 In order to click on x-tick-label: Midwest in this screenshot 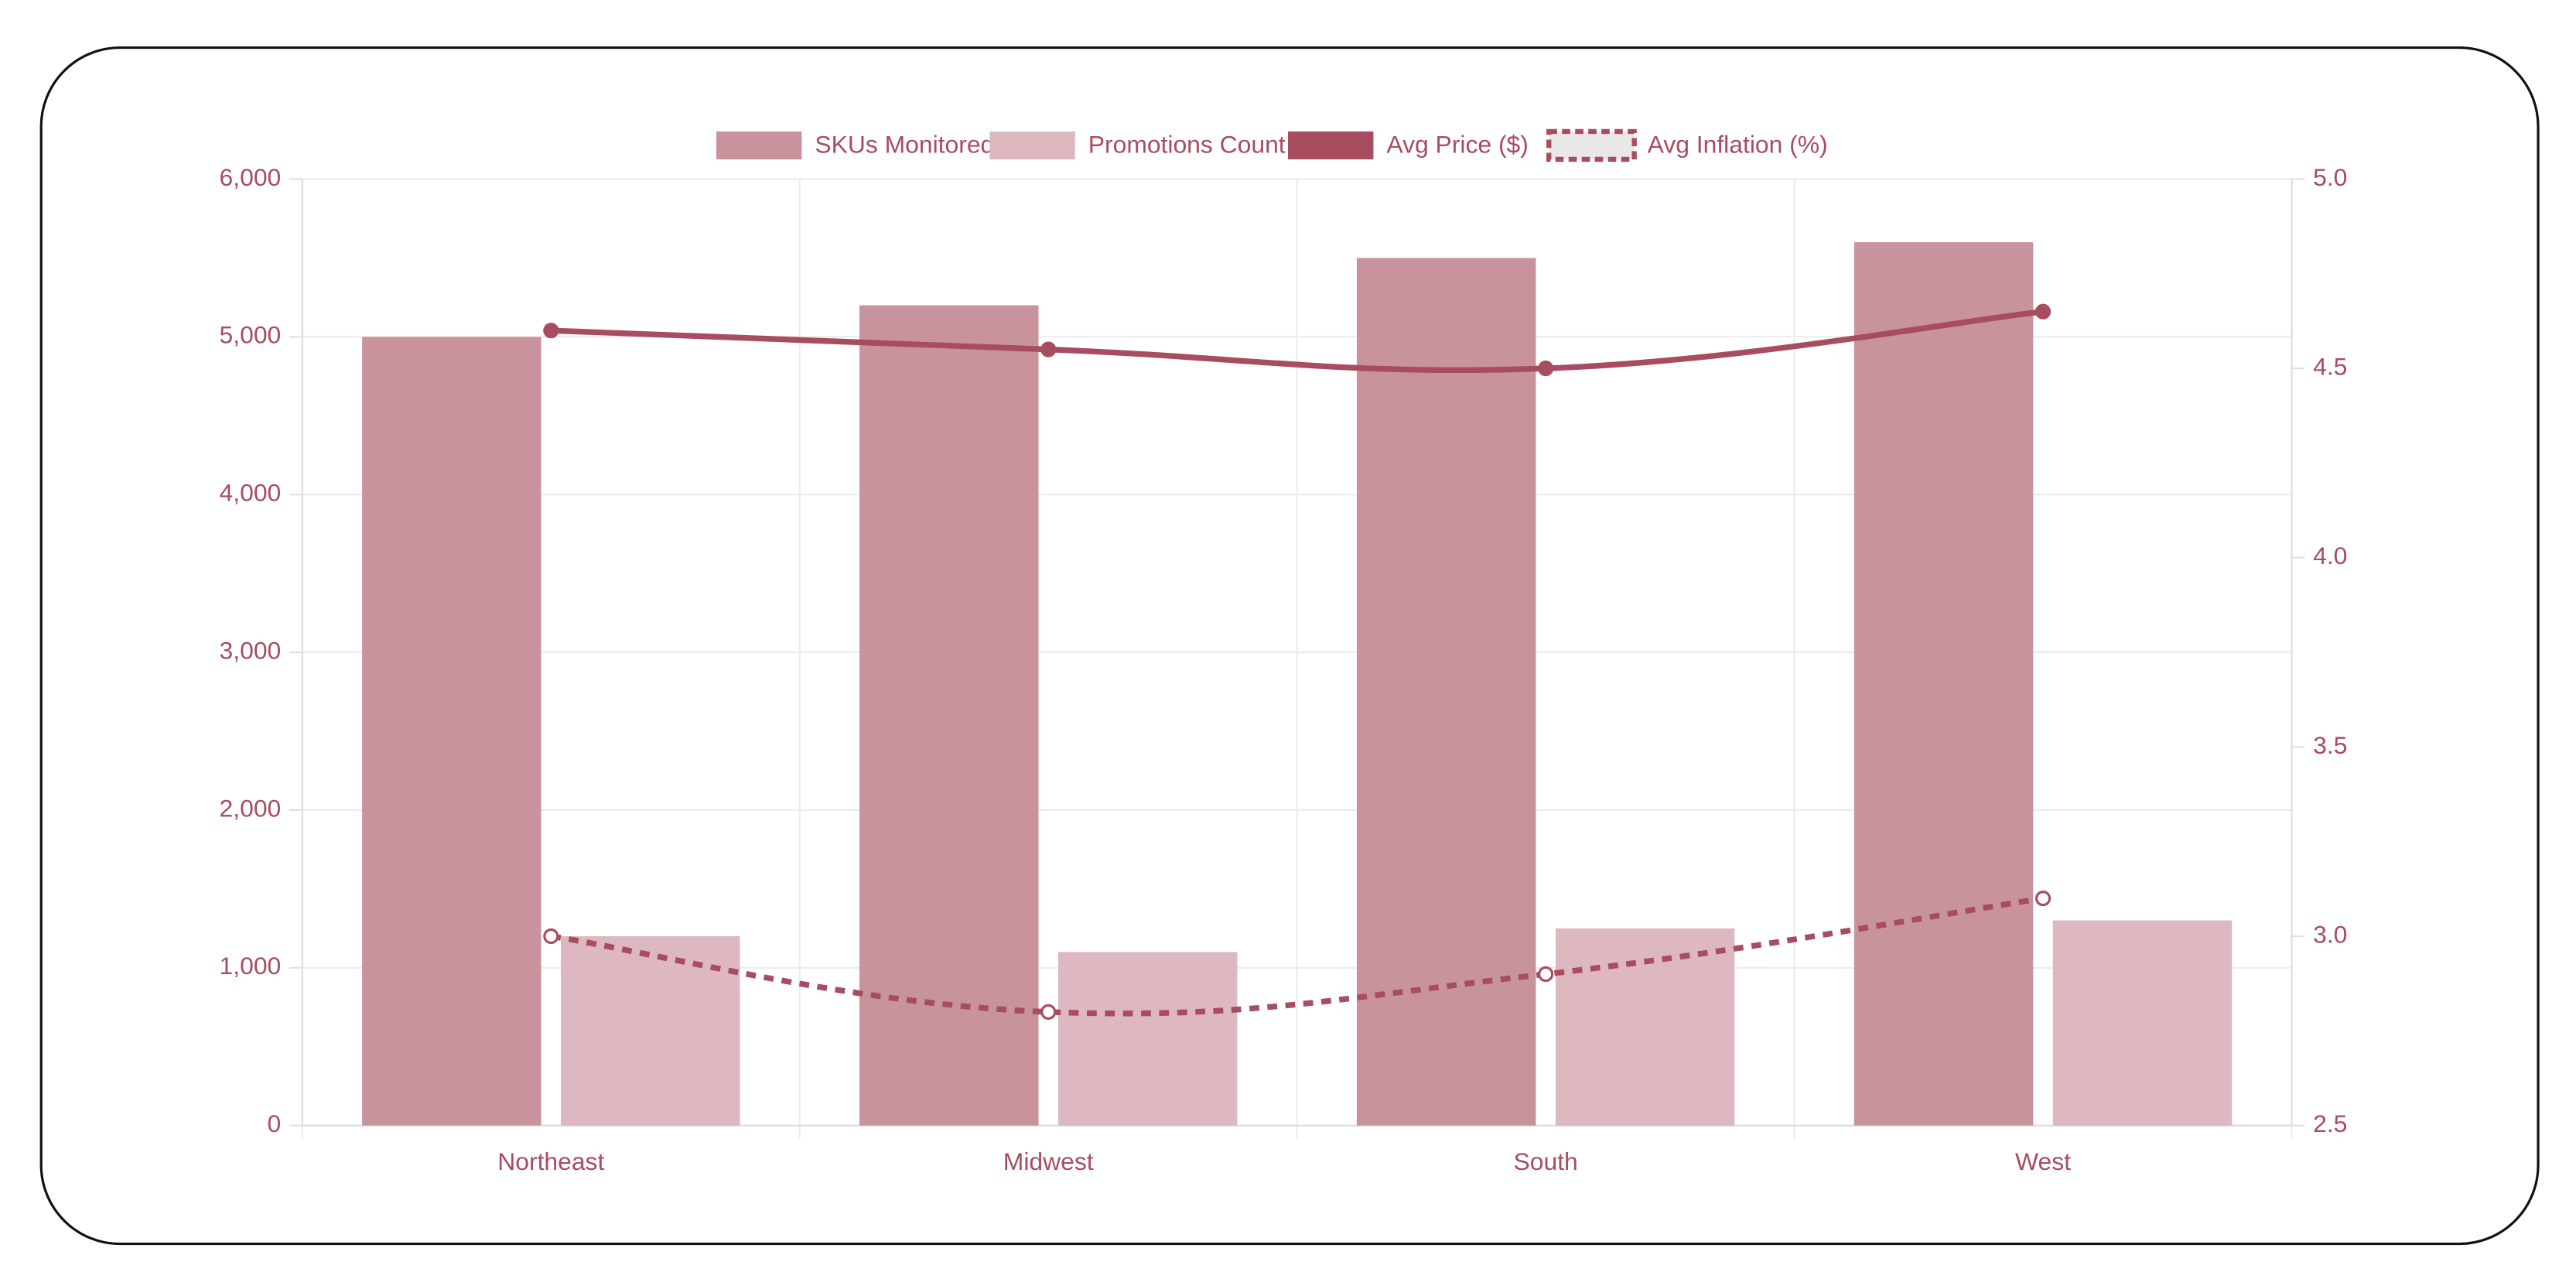, I will do `click(1048, 1161)`.